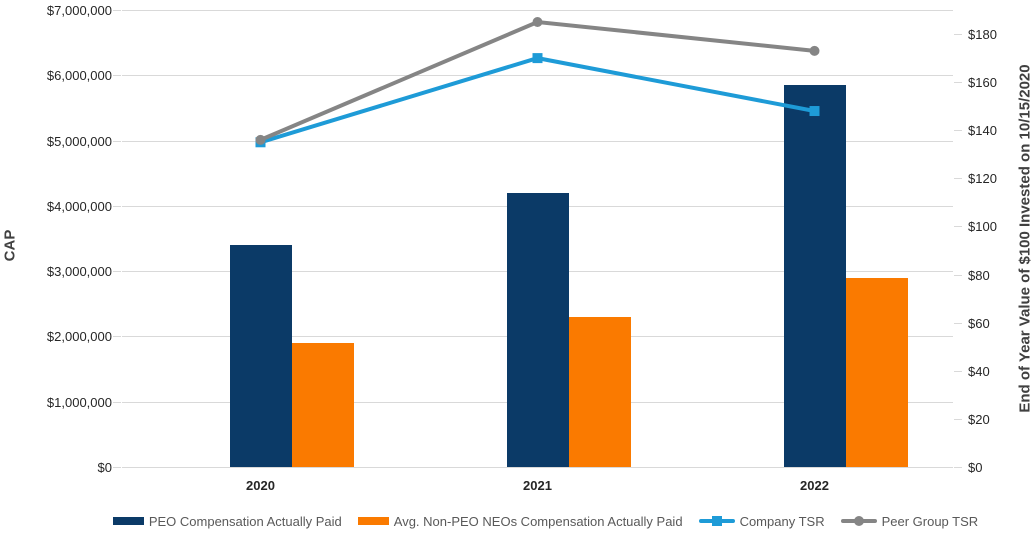 This screenshot has height=540, width=1035. What do you see at coordinates (322, 404) in the screenshot?
I see `bar-neo-2020` at bounding box center [322, 404].